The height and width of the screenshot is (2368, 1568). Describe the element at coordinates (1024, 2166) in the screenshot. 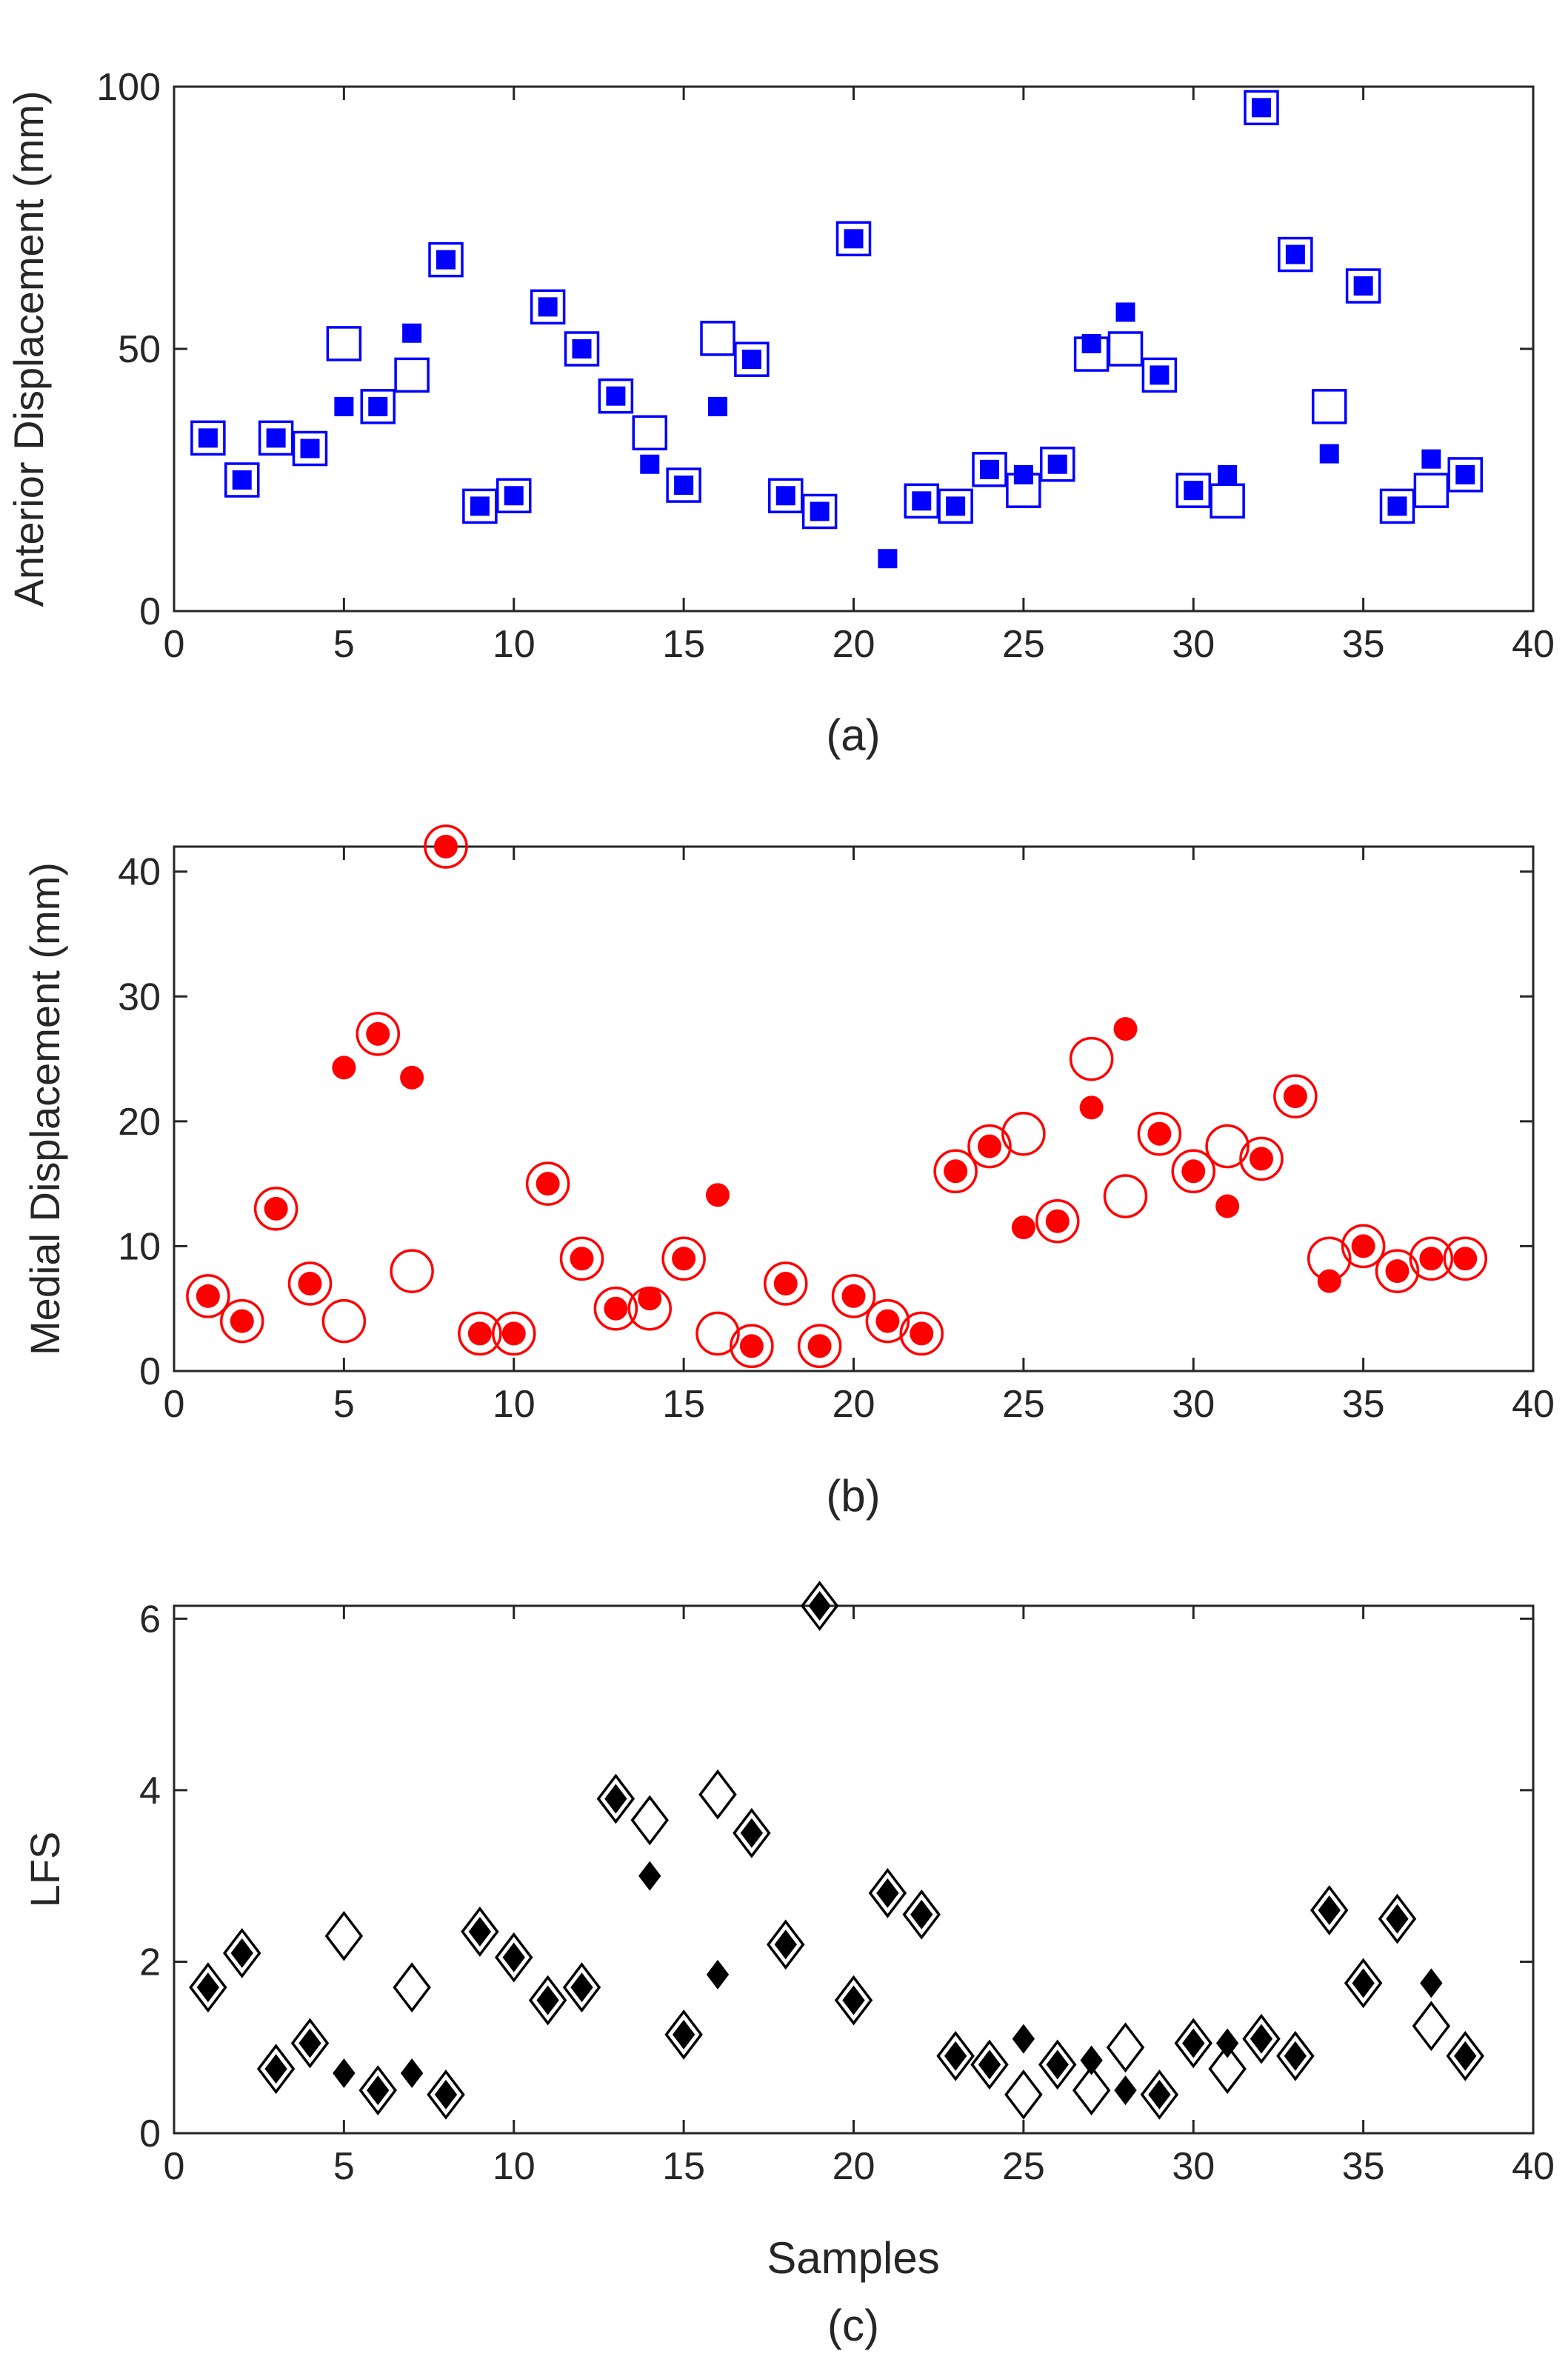

I see `x-tick-label: 25` at that location.